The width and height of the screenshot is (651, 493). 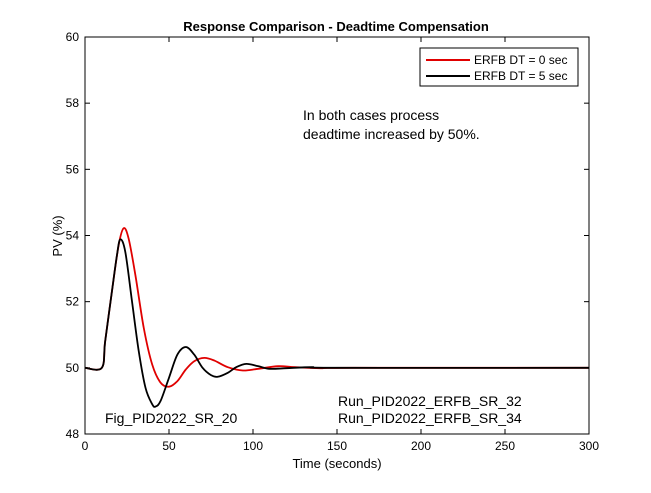 What do you see at coordinates (371, 115) in the screenshot?
I see `annotation-note-line1: In both cases process` at bounding box center [371, 115].